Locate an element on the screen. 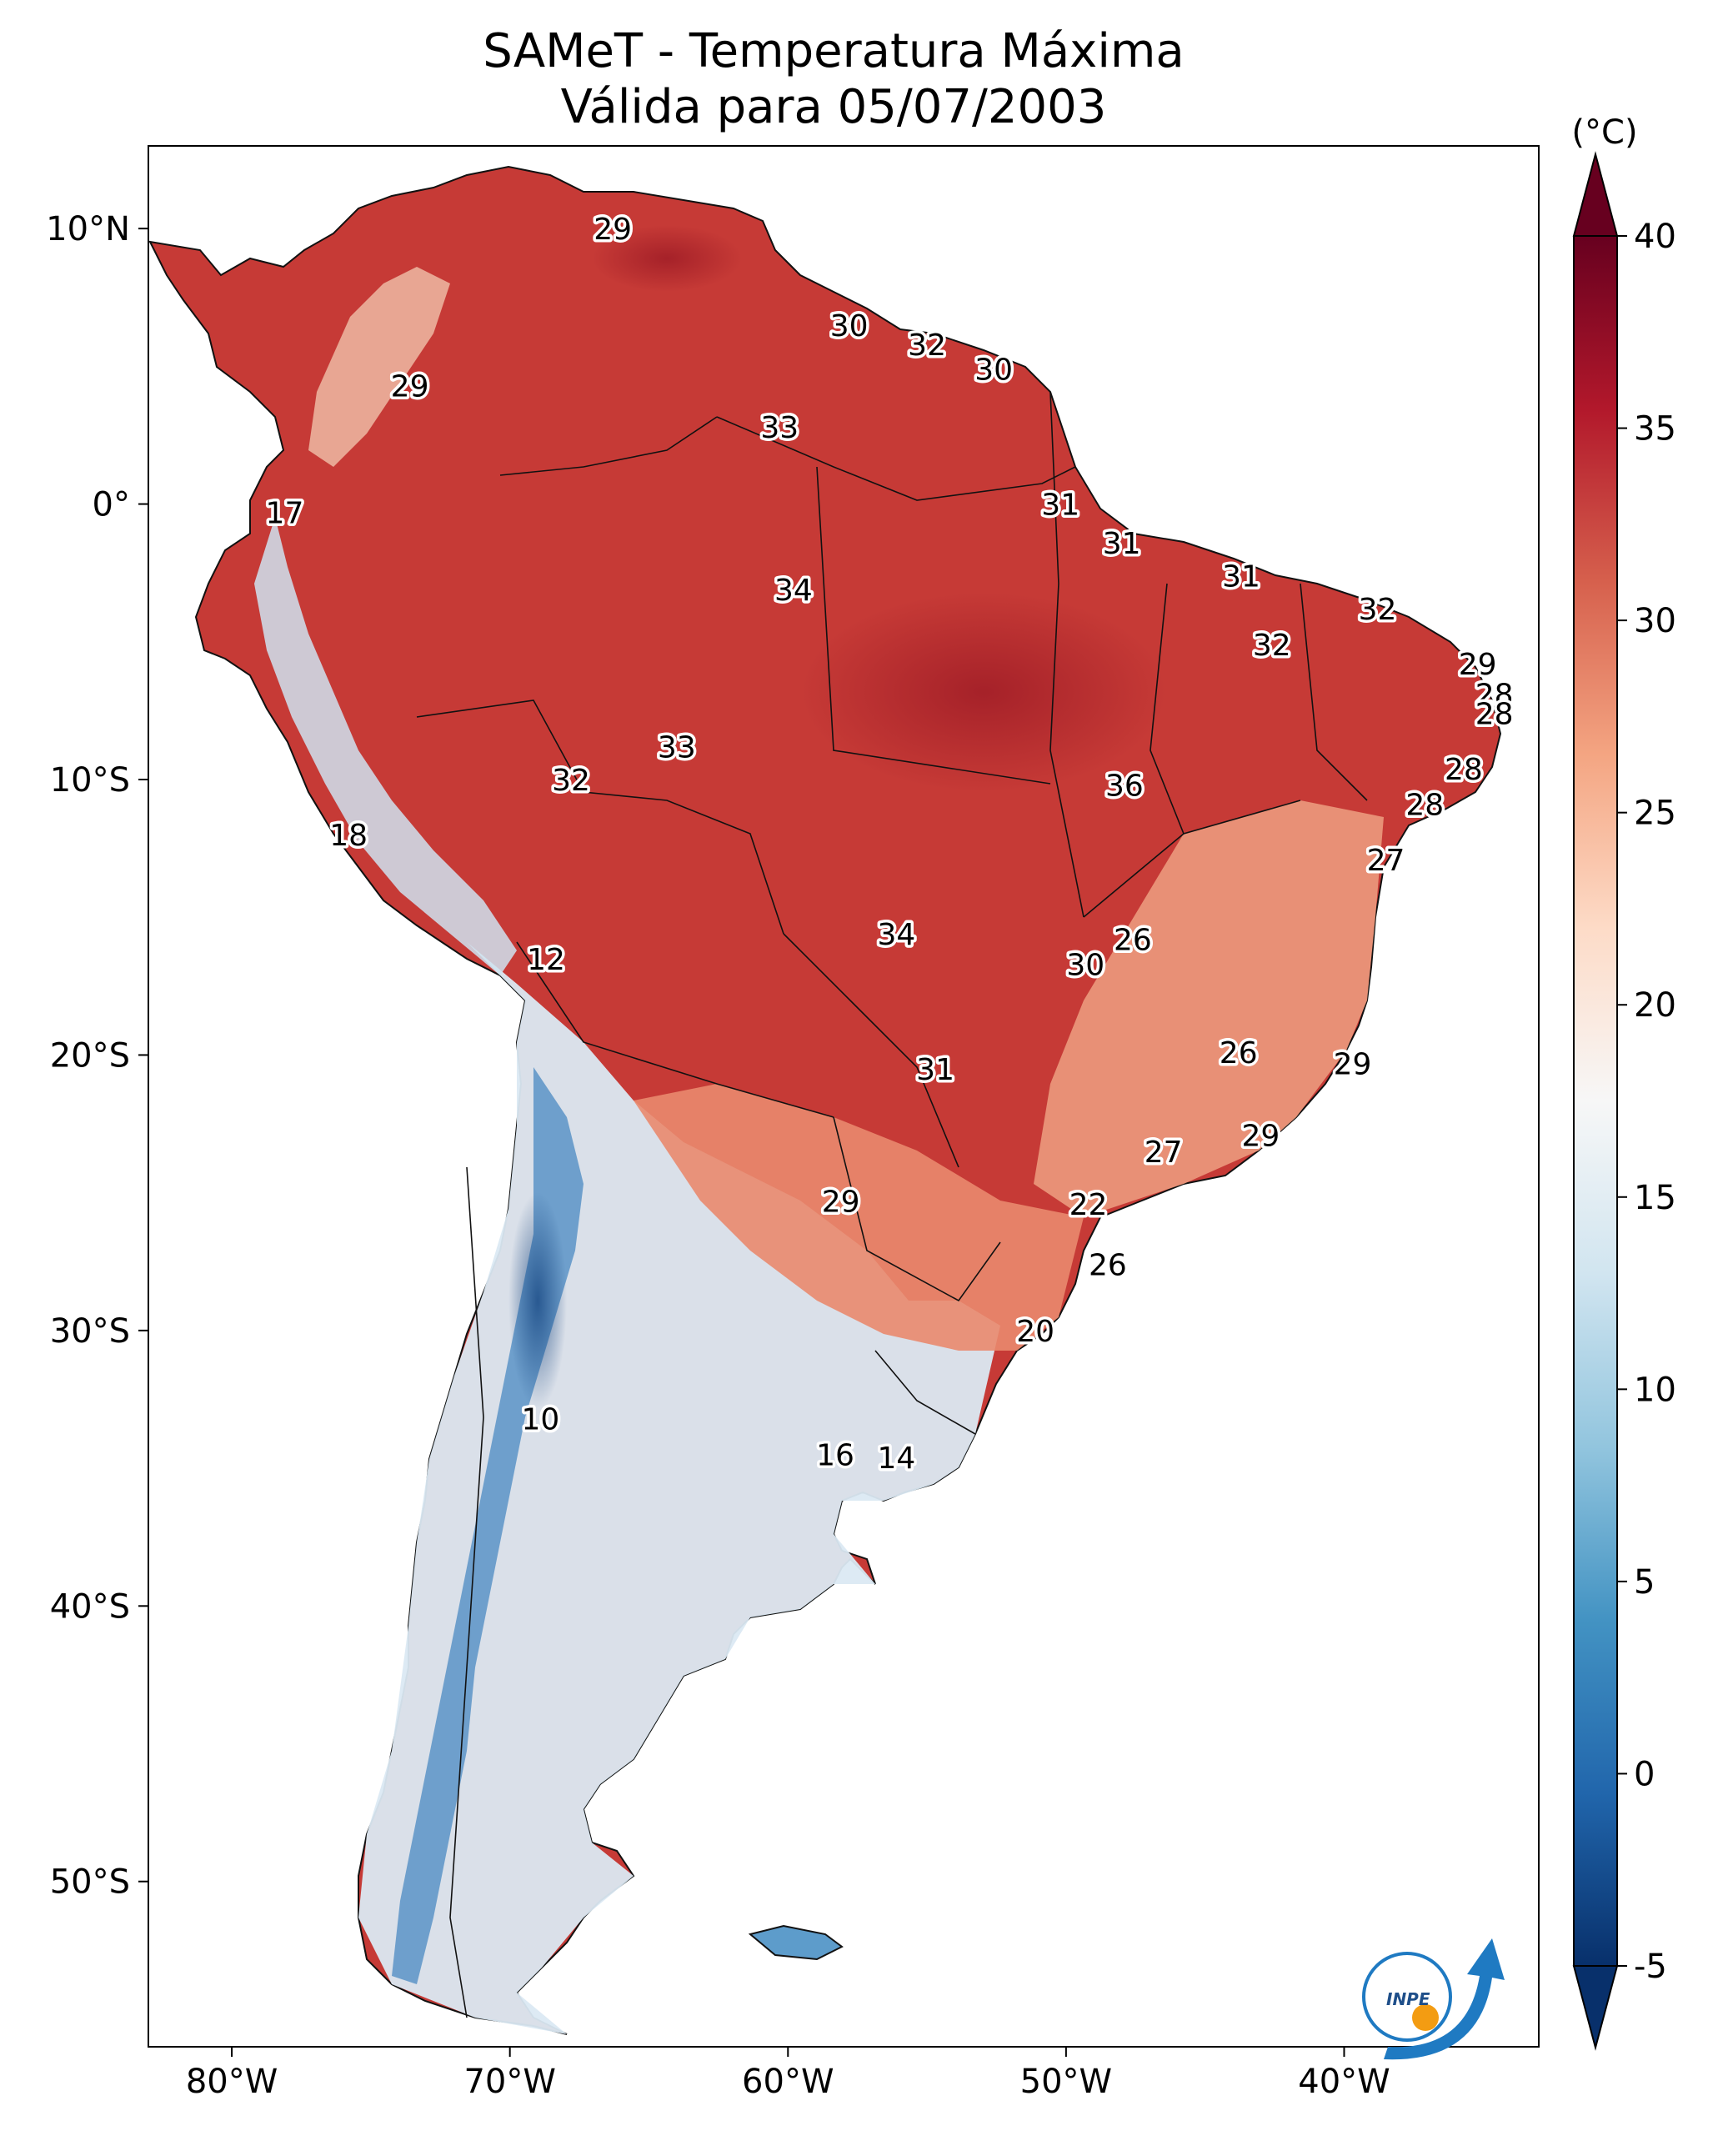 Image resolution: width=1723 pixels, height=2156 pixels. colorbar-tick-label: 0 is located at coordinates (1644, 1774).